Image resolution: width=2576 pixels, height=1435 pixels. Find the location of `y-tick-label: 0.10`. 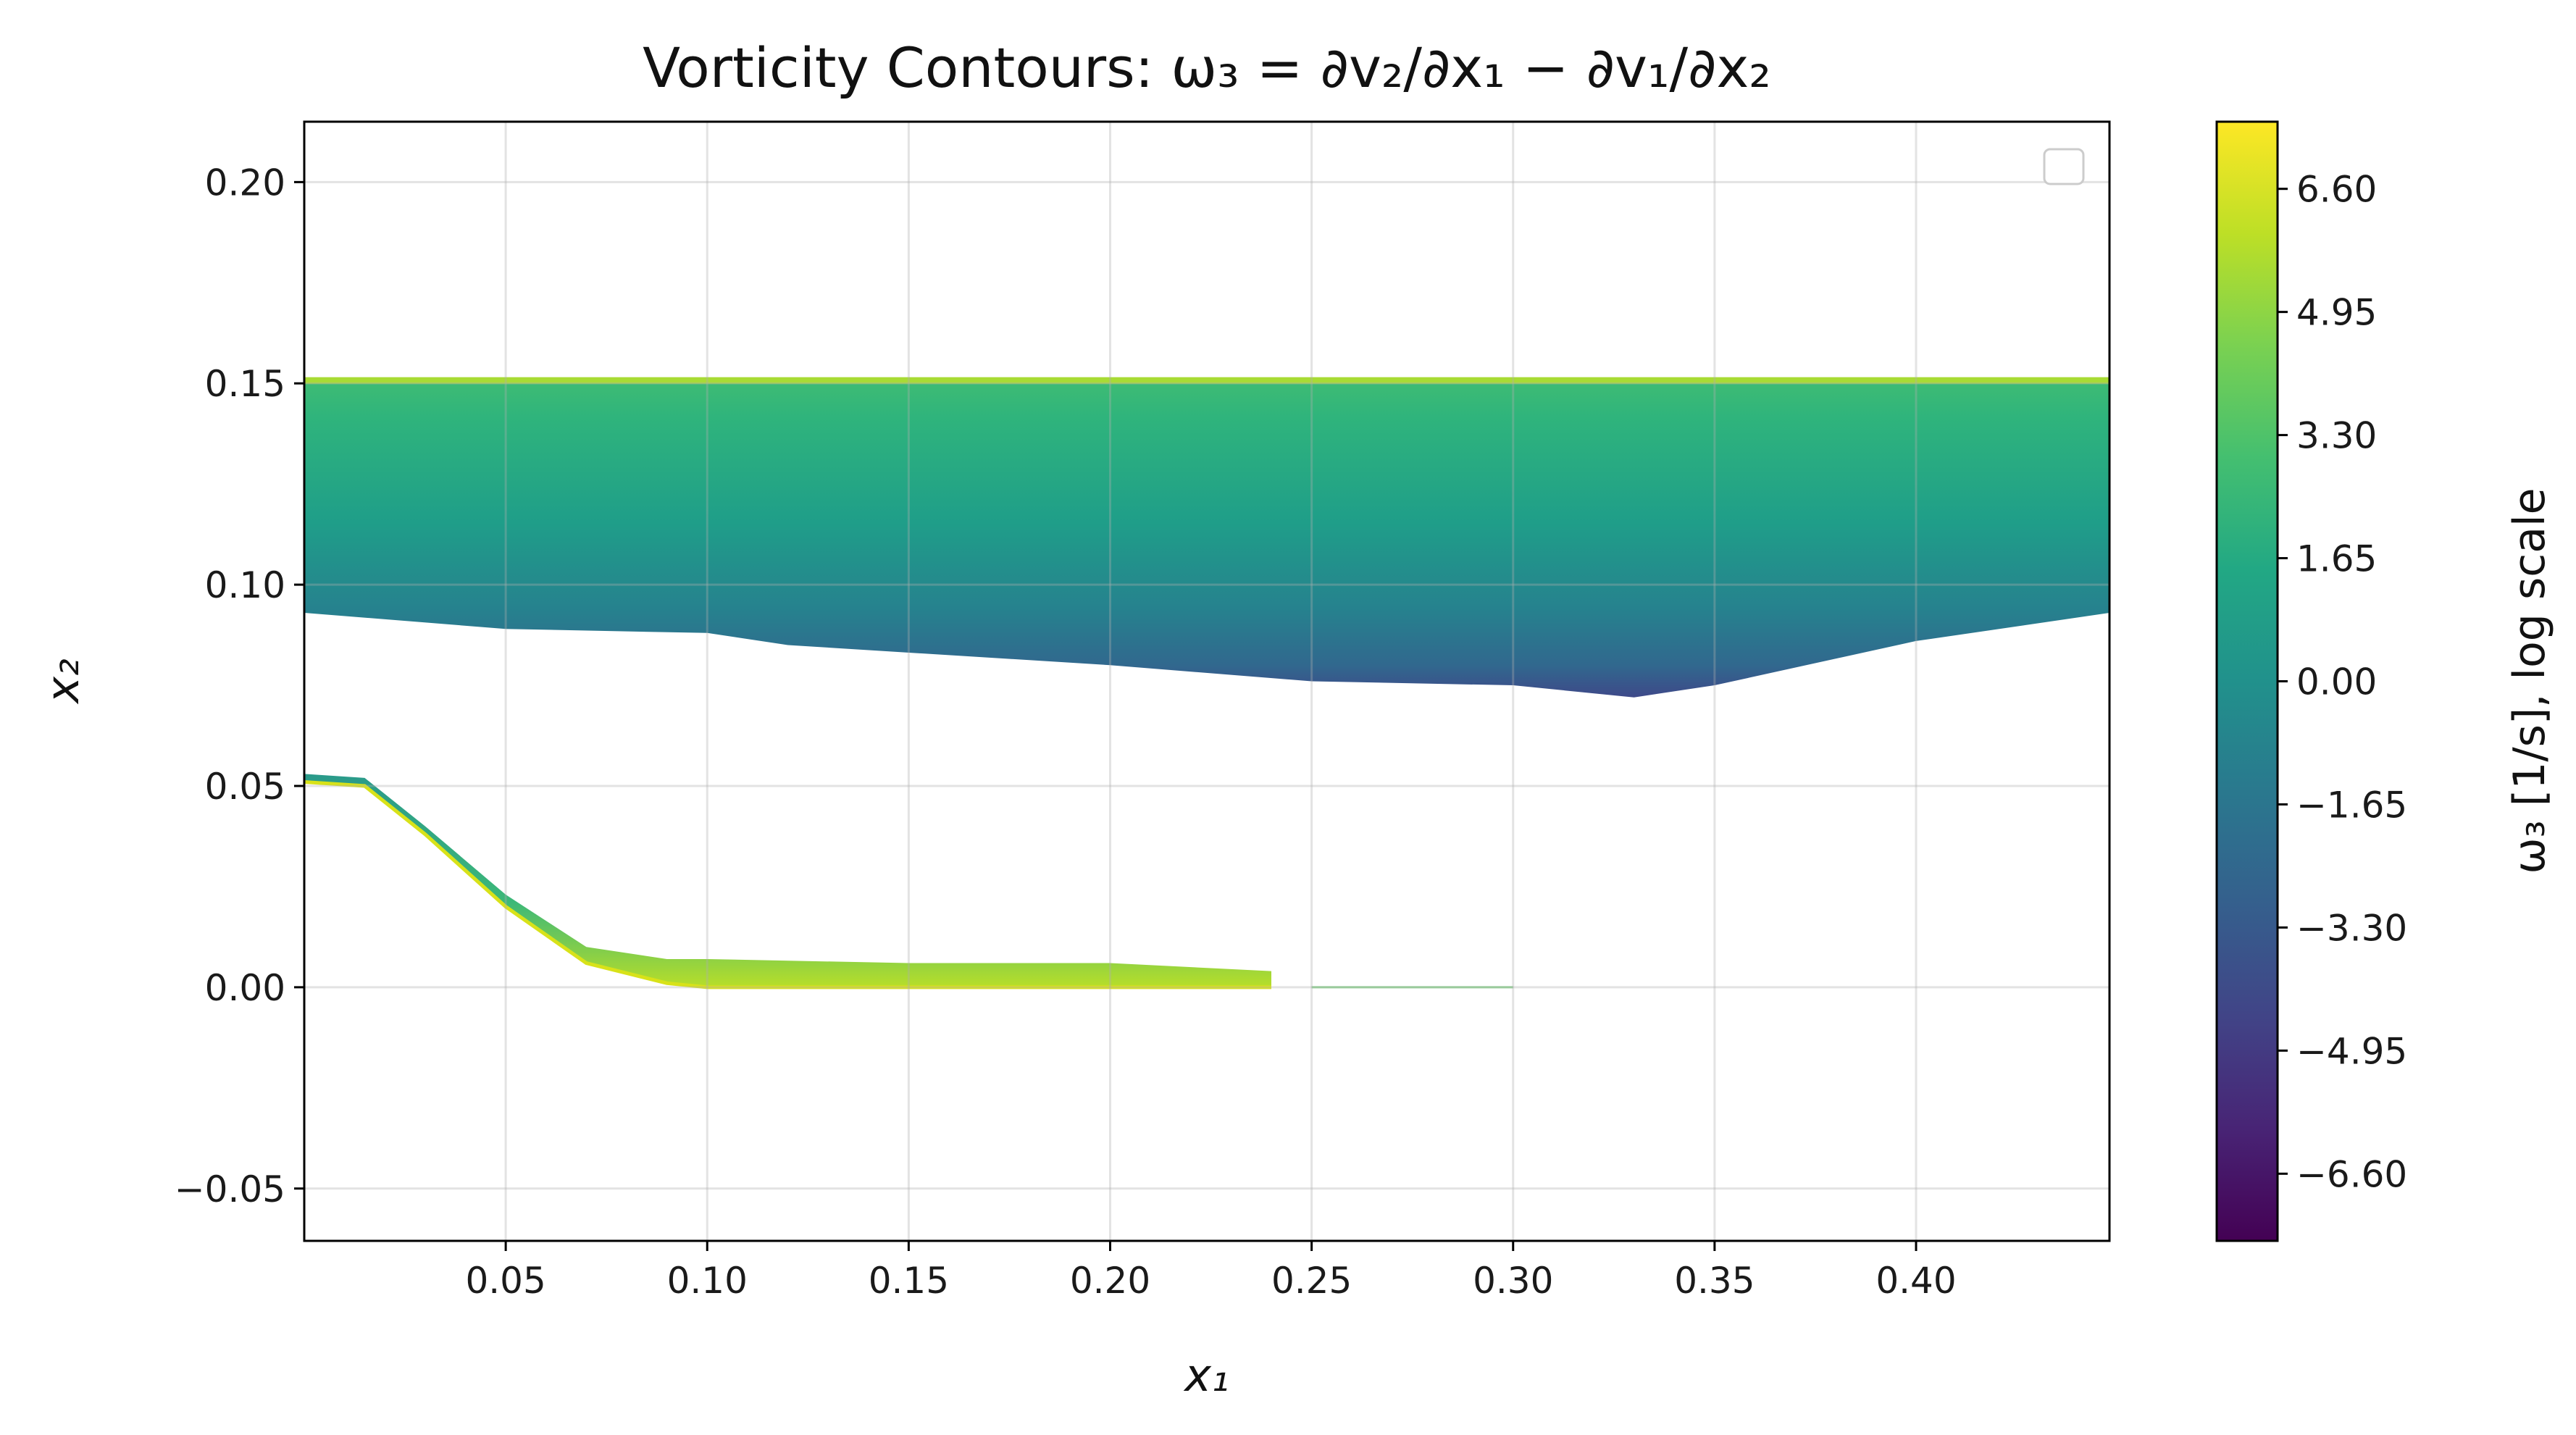

y-tick-label: 0.10 is located at coordinates (245, 585).